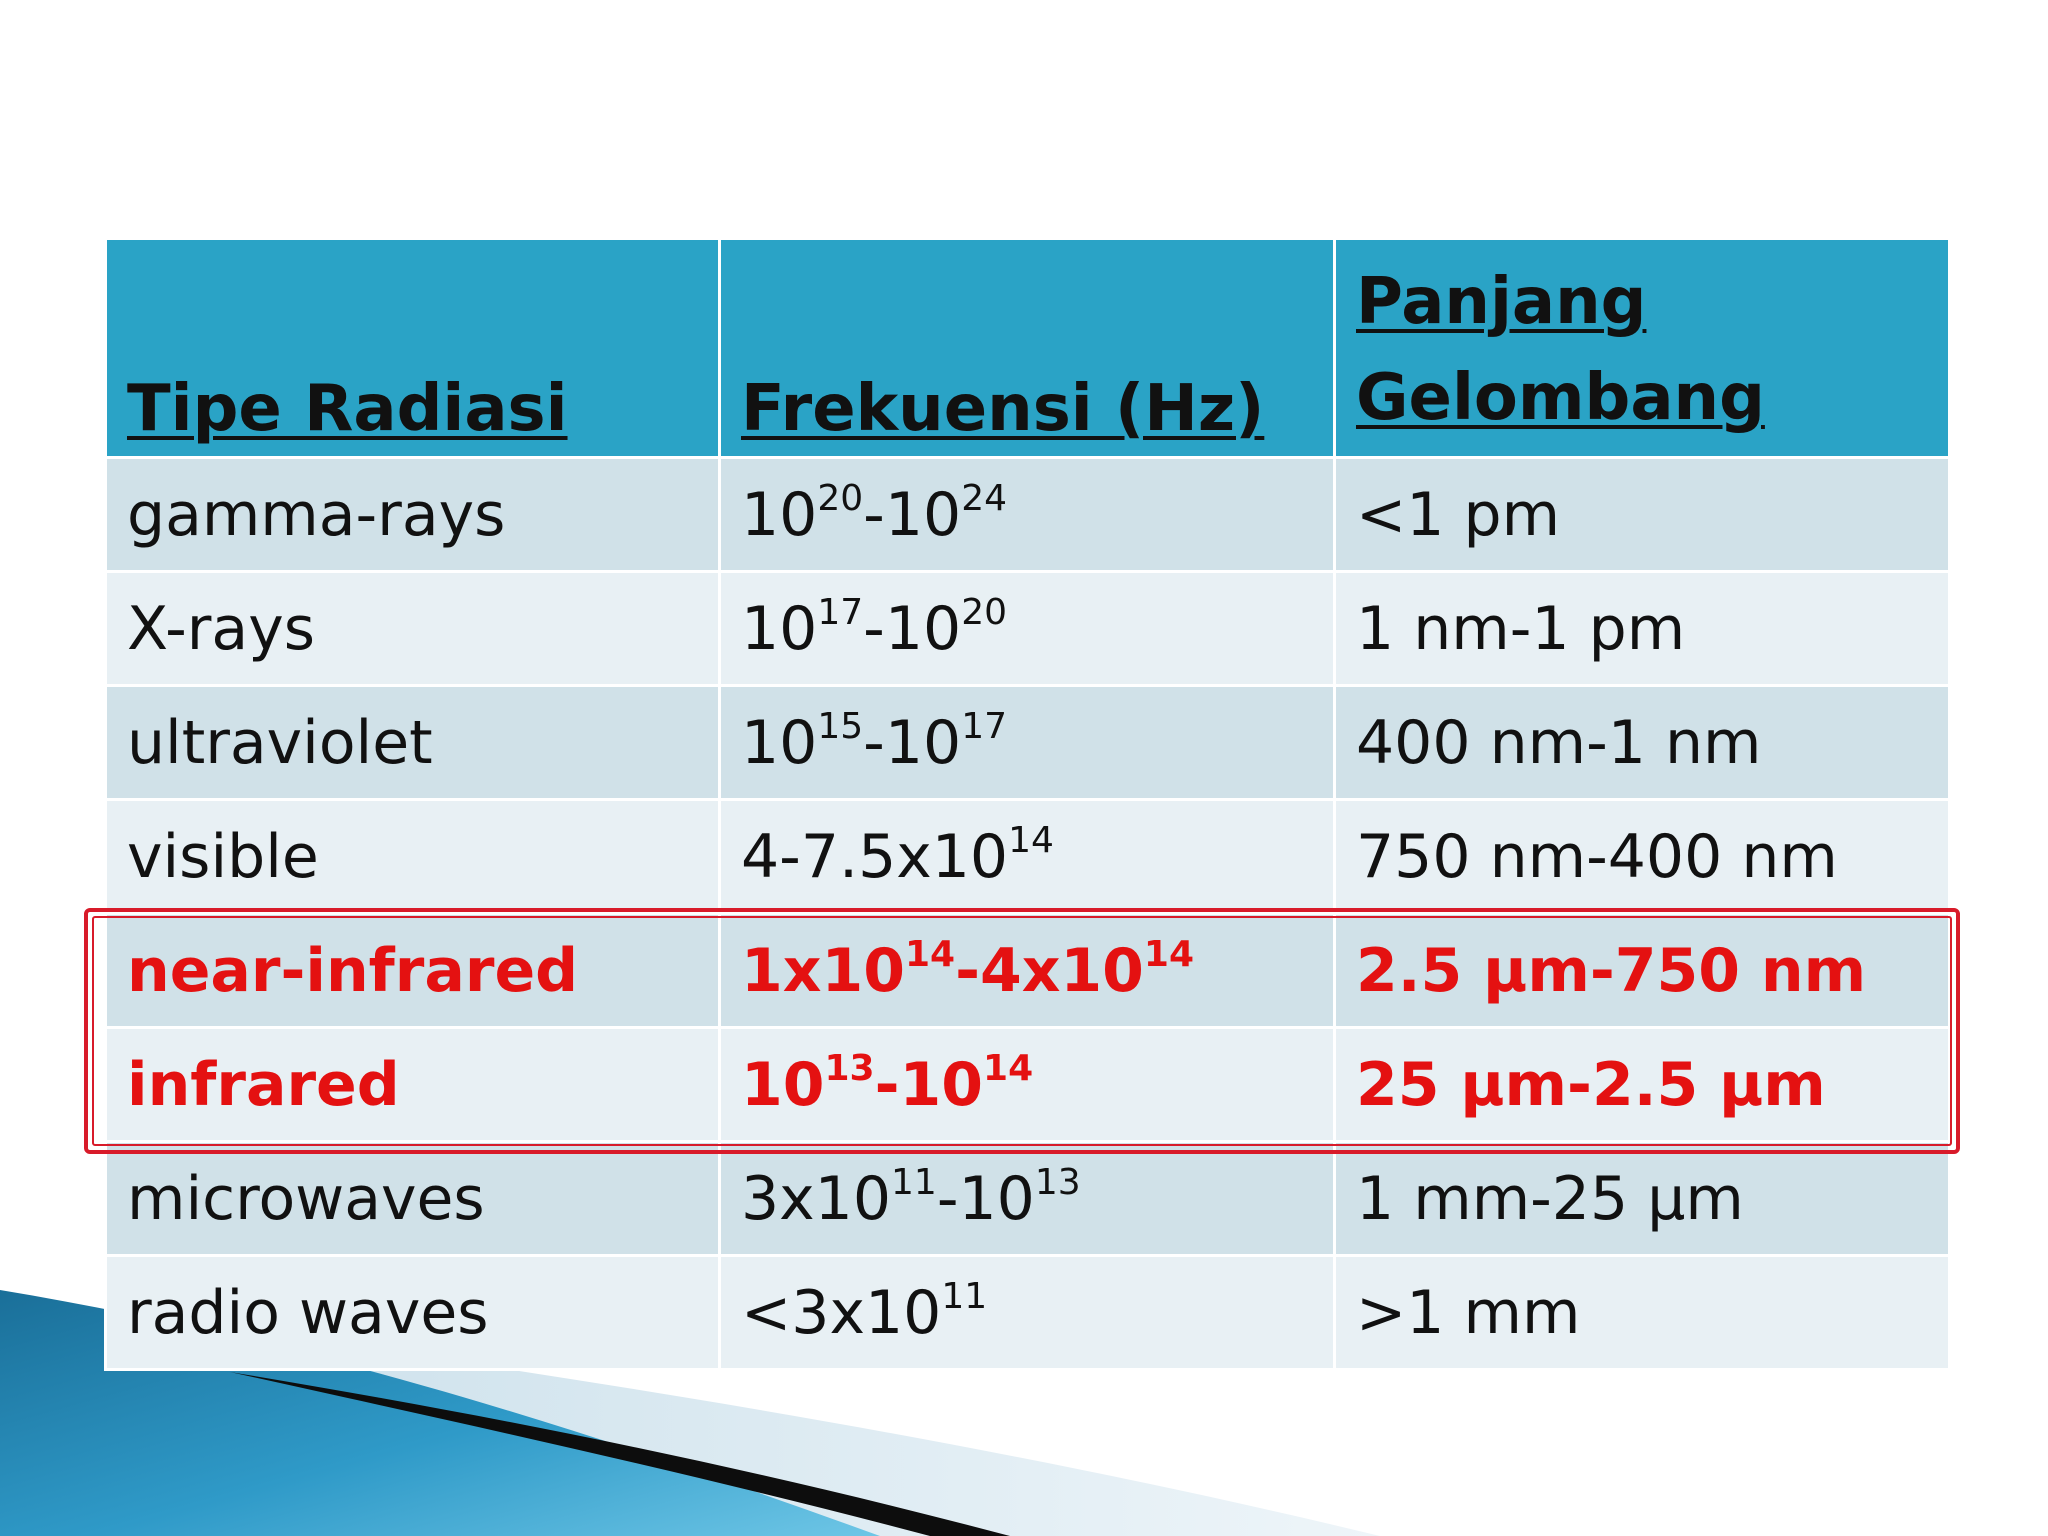 Image resolution: width=2048 pixels, height=1536 pixels. I want to click on frequency-exp2: 17, so click(984, 726).